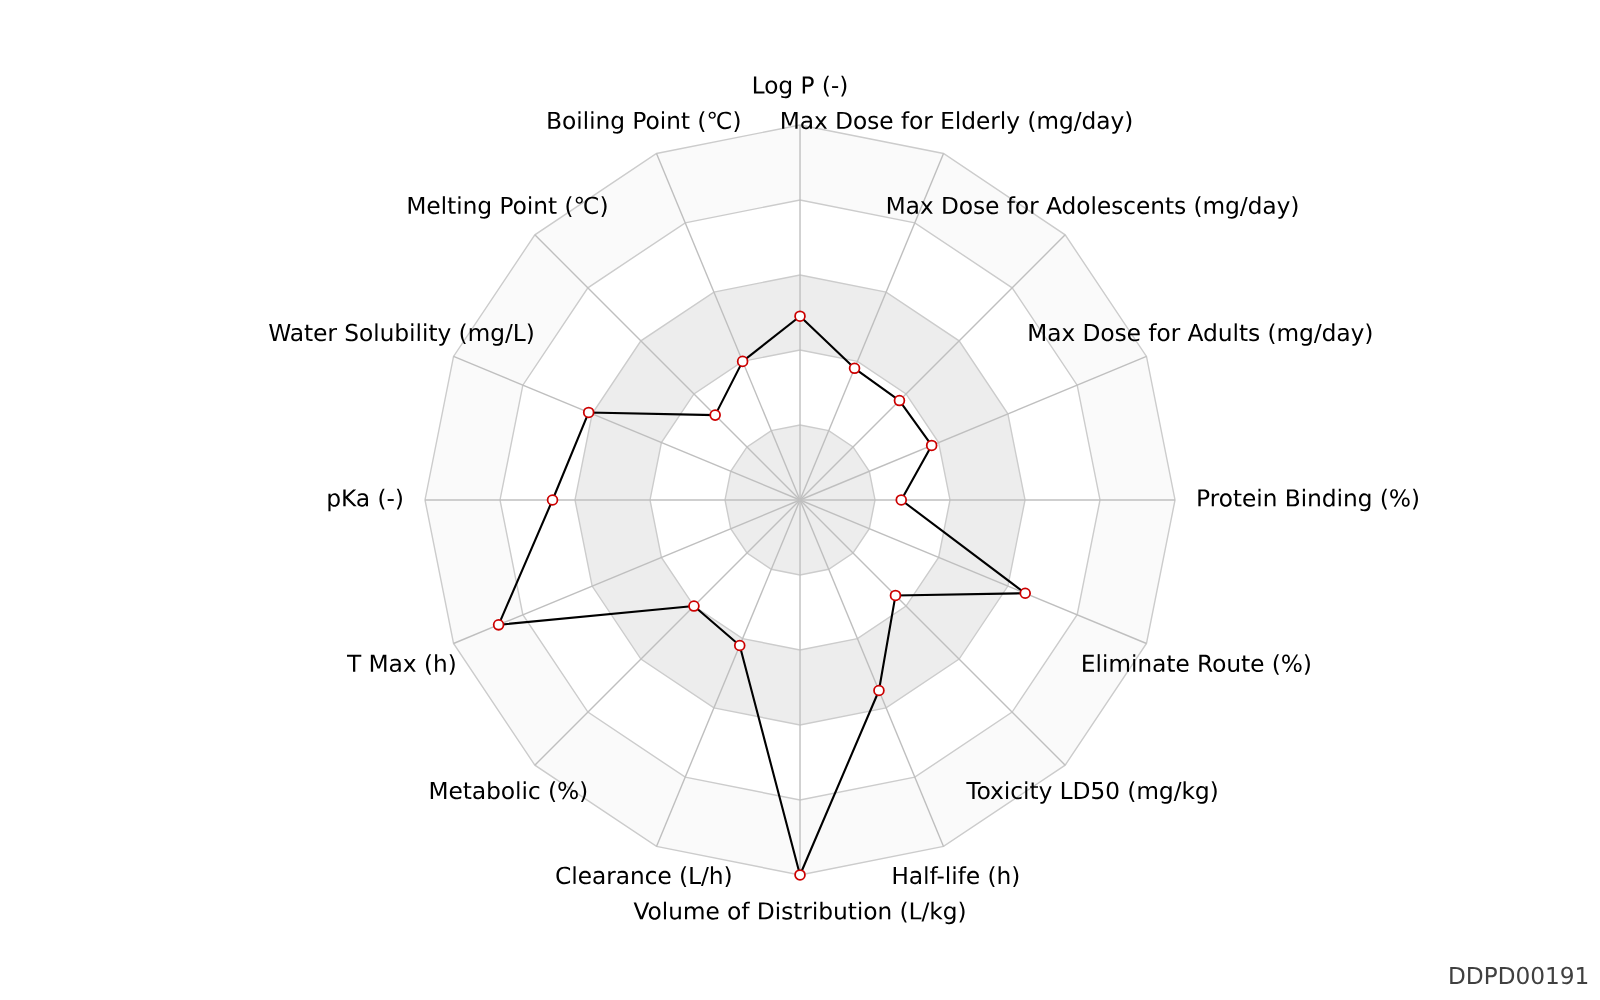 Image resolution: width=1600 pixels, height=1000 pixels. Describe the element at coordinates (1519, 975) in the screenshot. I see `text: DDPD00191` at that location.